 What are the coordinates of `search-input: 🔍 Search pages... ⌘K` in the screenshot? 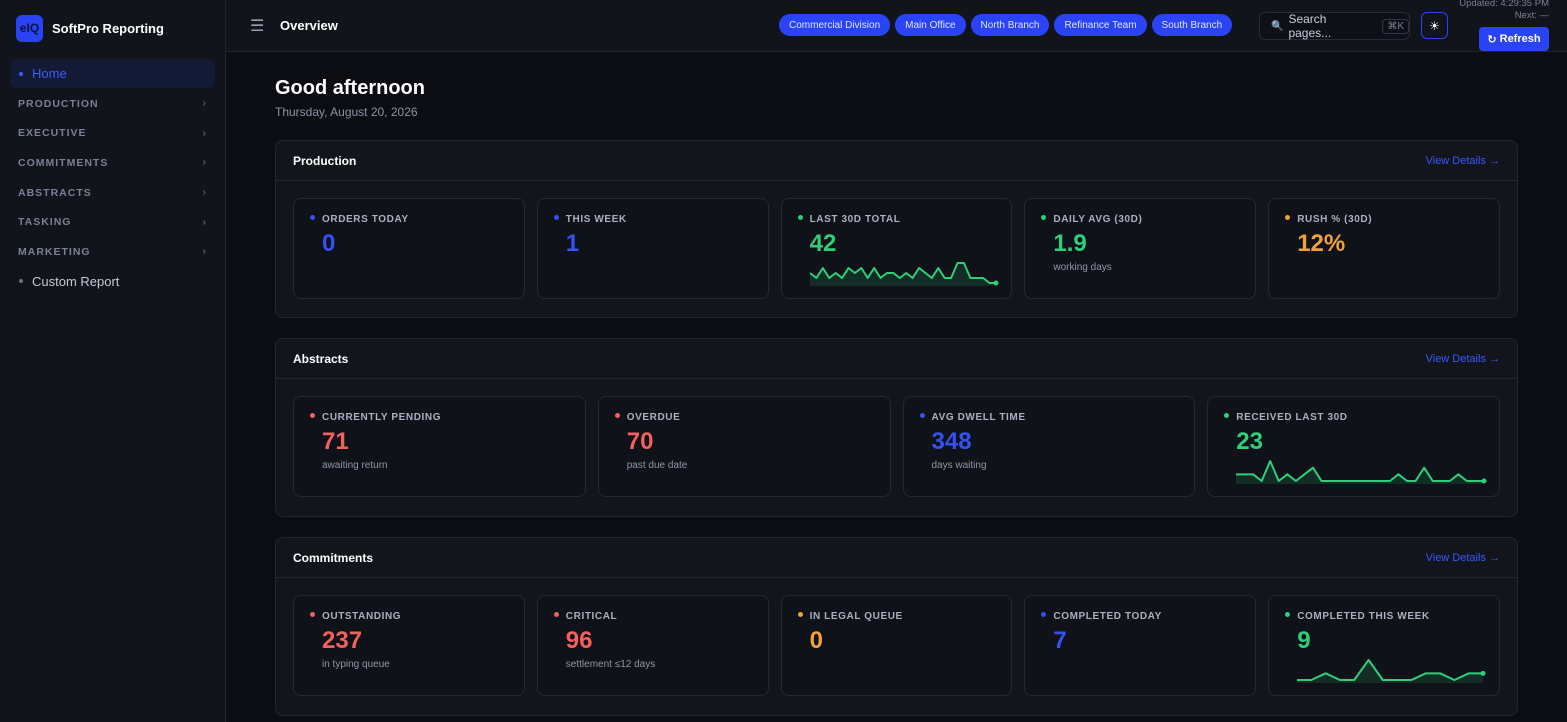 It's located at (1334, 26).